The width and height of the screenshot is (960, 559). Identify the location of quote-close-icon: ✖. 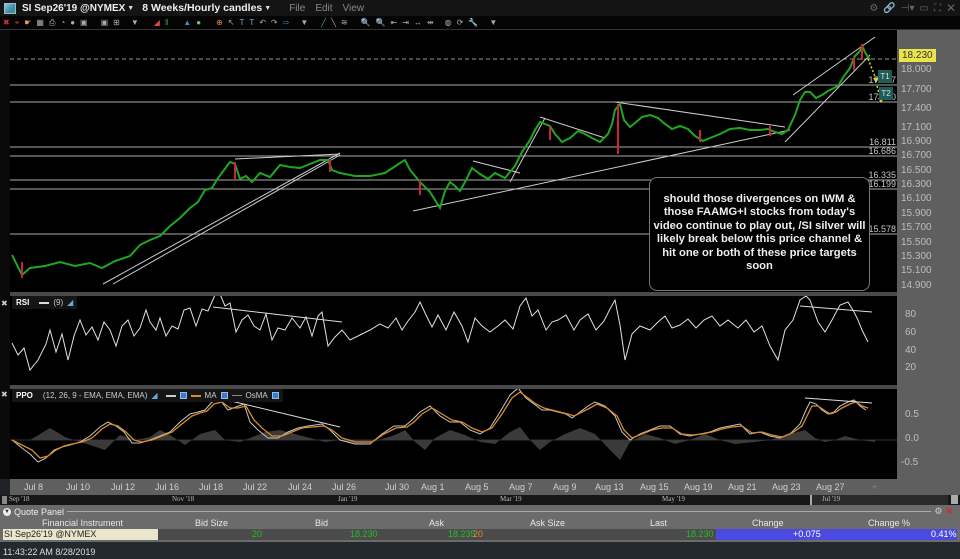
(949, 511).